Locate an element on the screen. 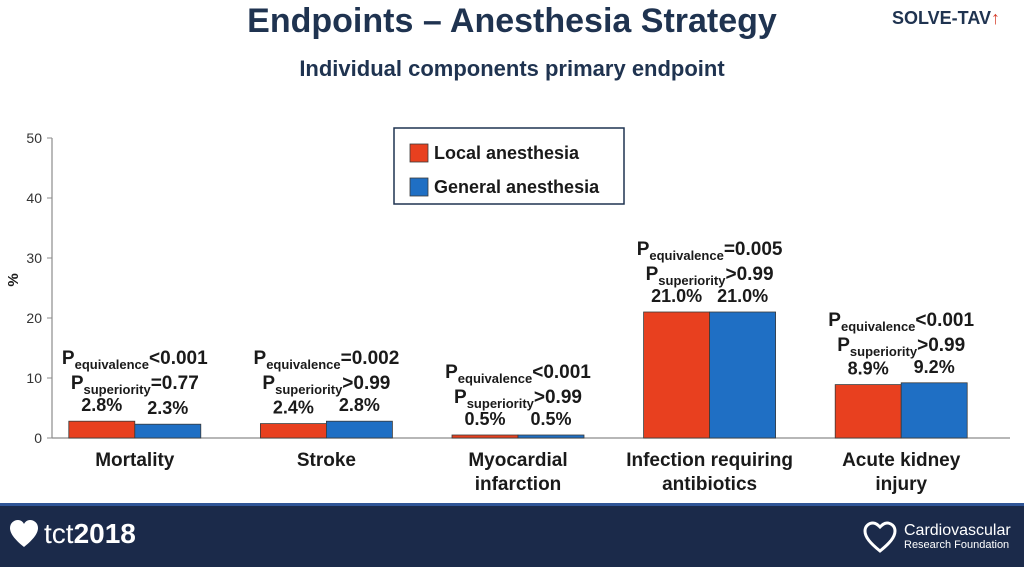 This screenshot has width=1024, height=567. logo-text: SOLVE-TAV is located at coordinates (941, 18).